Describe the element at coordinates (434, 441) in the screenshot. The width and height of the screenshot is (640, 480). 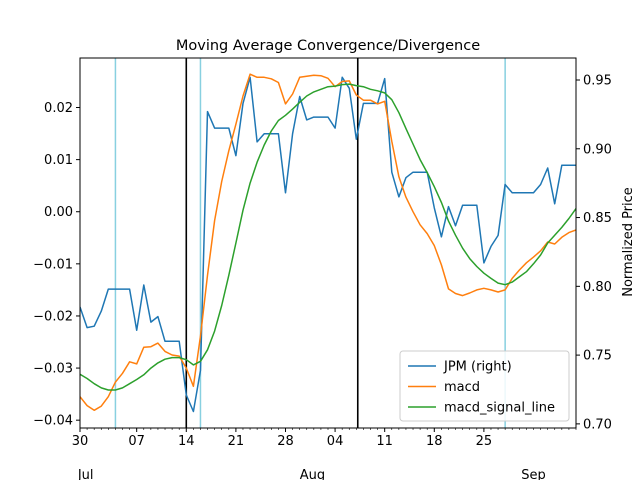
I see `x-tick-label: 18` at that location.